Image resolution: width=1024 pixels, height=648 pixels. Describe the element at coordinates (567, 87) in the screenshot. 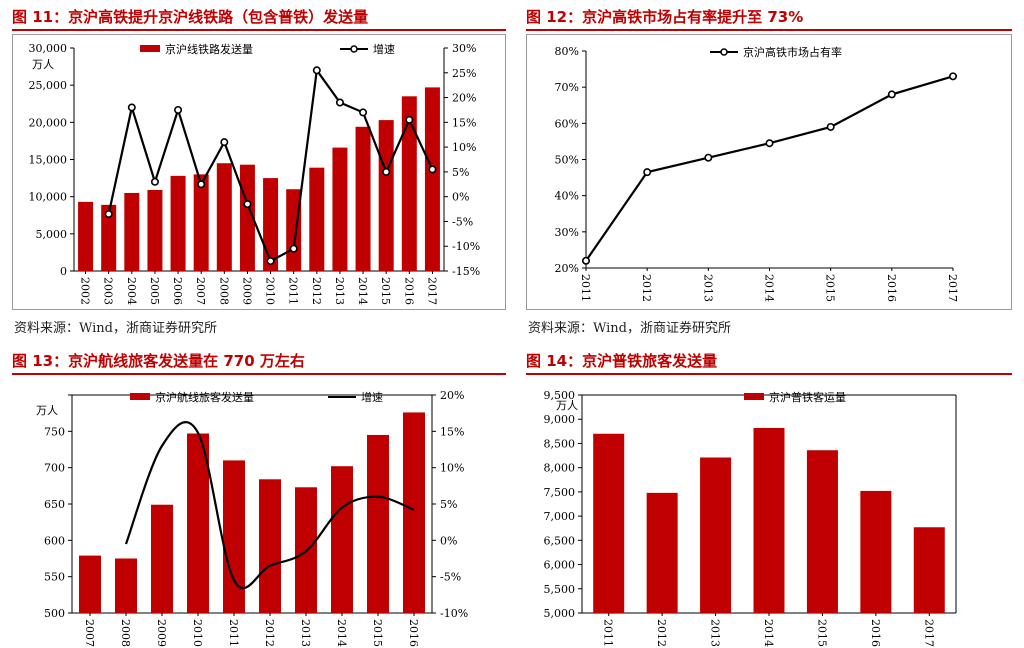

I see `y-tick-label: 70%` at that location.